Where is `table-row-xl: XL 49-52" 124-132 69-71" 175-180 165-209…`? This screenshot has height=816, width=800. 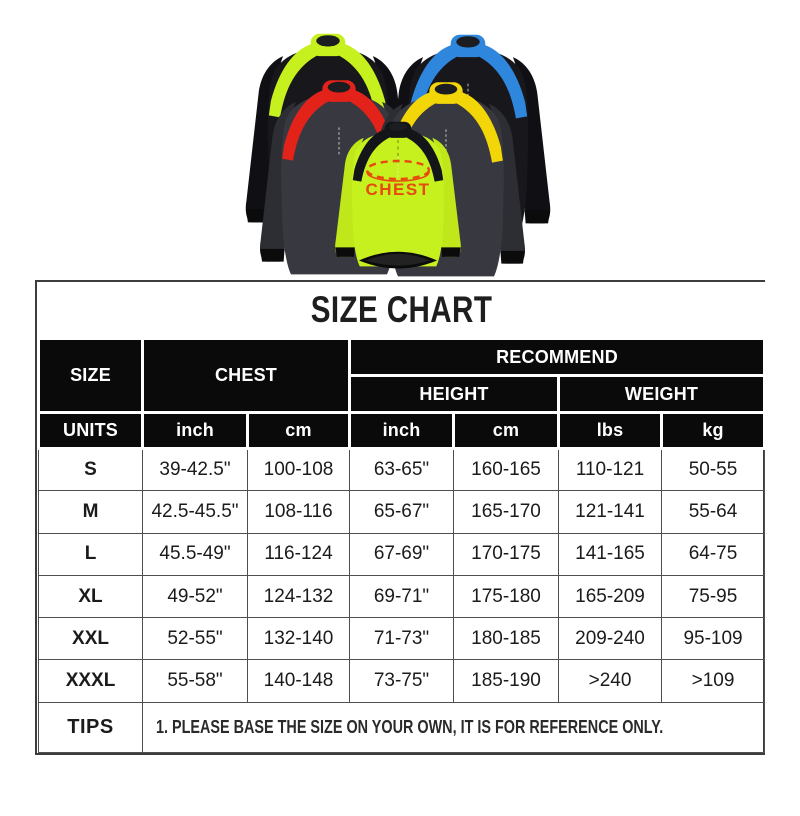 table-row-xl: XL 49-52" 124-132 69-71" 175-180 165-209… is located at coordinates (402, 596).